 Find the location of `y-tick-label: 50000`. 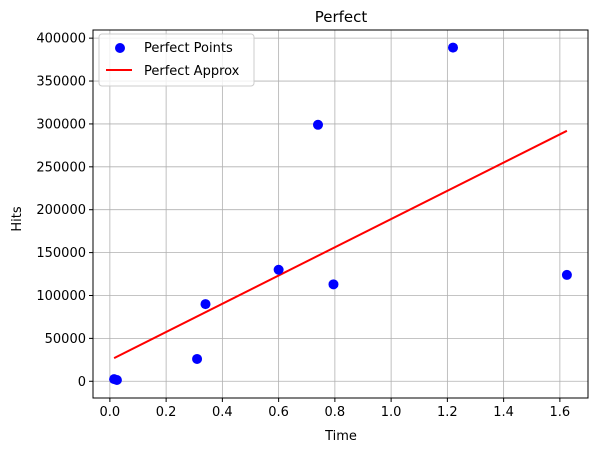

y-tick-label: 50000 is located at coordinates (65, 339).